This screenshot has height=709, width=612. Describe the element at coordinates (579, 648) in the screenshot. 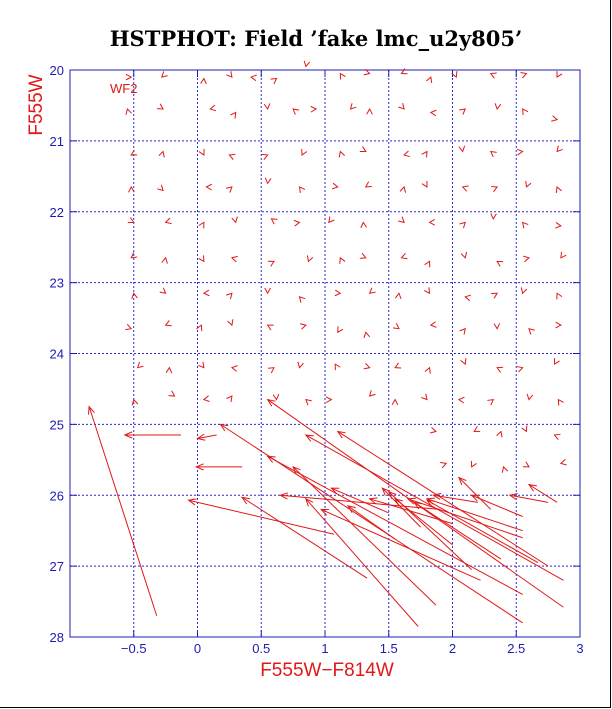

I see `x-tick-label: 3` at that location.